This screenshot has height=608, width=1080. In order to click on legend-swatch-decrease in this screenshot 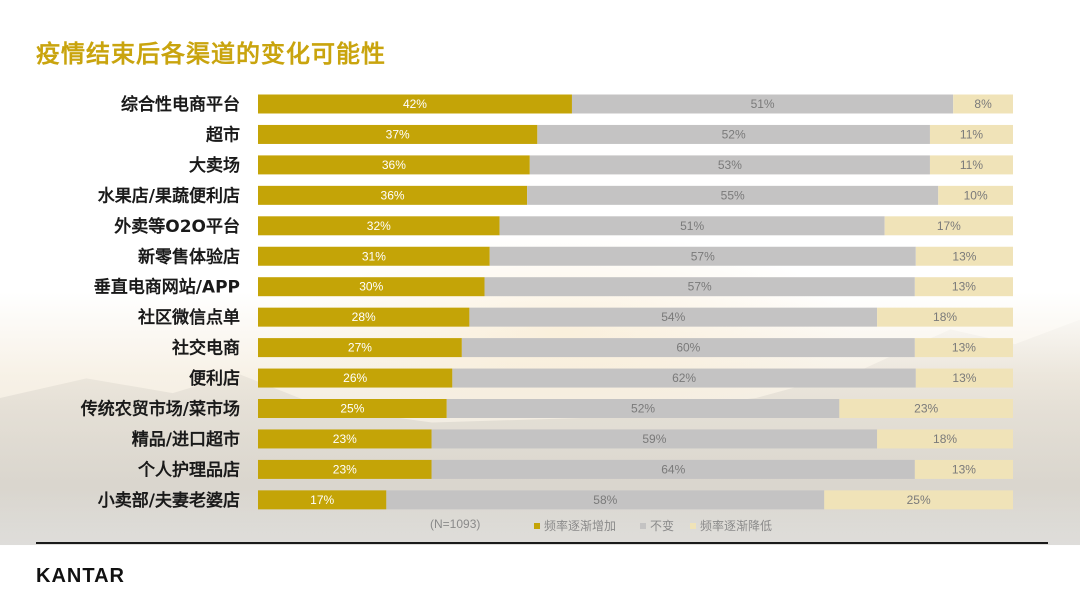, I will do `click(693, 525)`.